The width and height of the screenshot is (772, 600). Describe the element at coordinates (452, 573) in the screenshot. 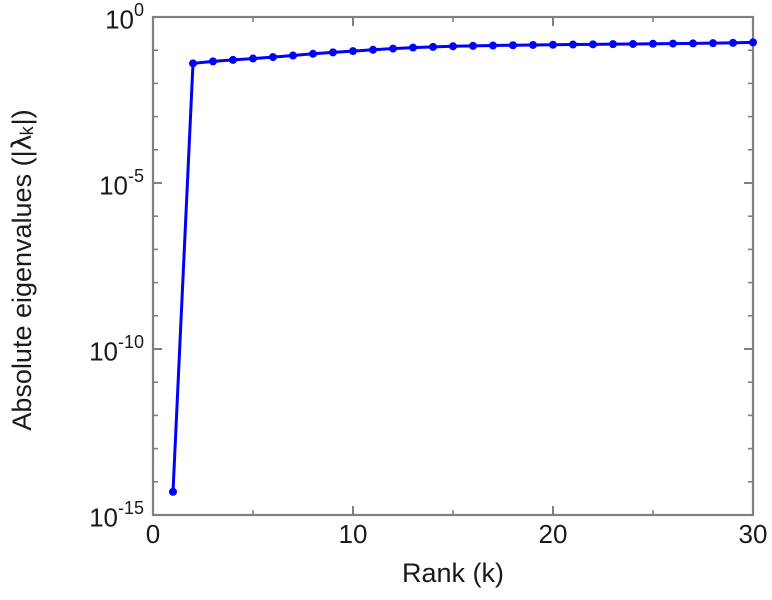

I see `x-axis-title: Rank (k)` at that location.